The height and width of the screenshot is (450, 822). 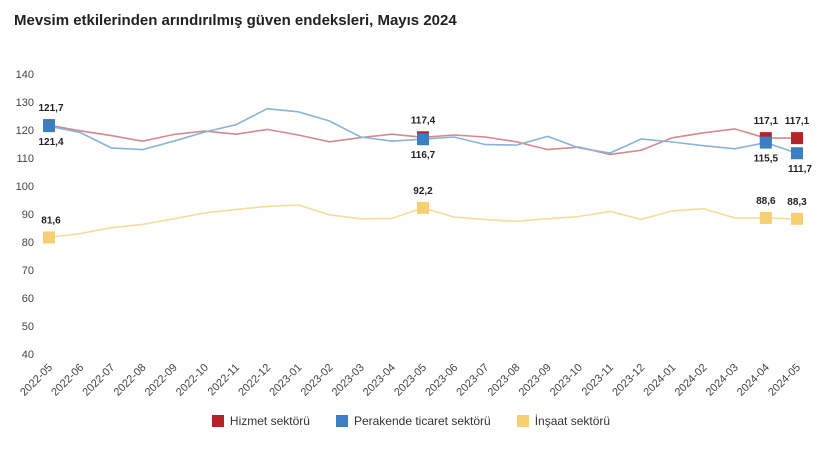 What do you see at coordinates (28, 327) in the screenshot?
I see `y-tick-label: 50` at bounding box center [28, 327].